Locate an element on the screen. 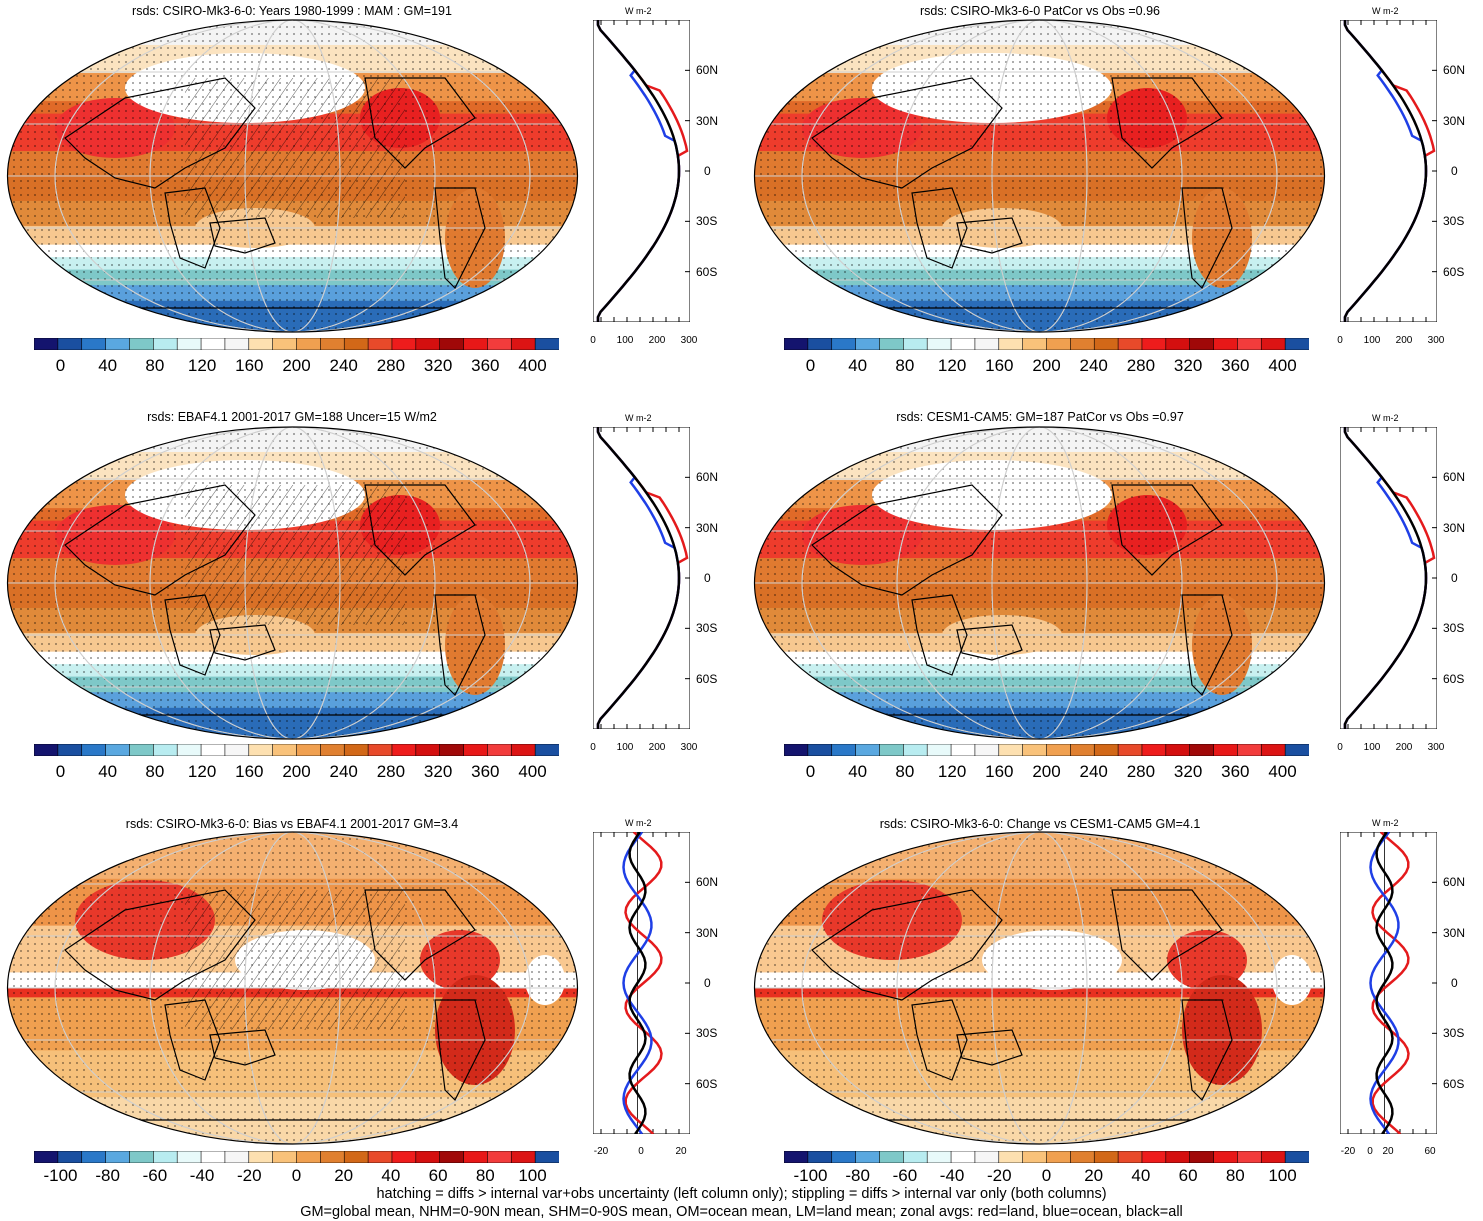 Image resolution: width=1483 pixels, height=1221 pixels. zonal-unit-3: W m-2 is located at coordinates (638, 418).